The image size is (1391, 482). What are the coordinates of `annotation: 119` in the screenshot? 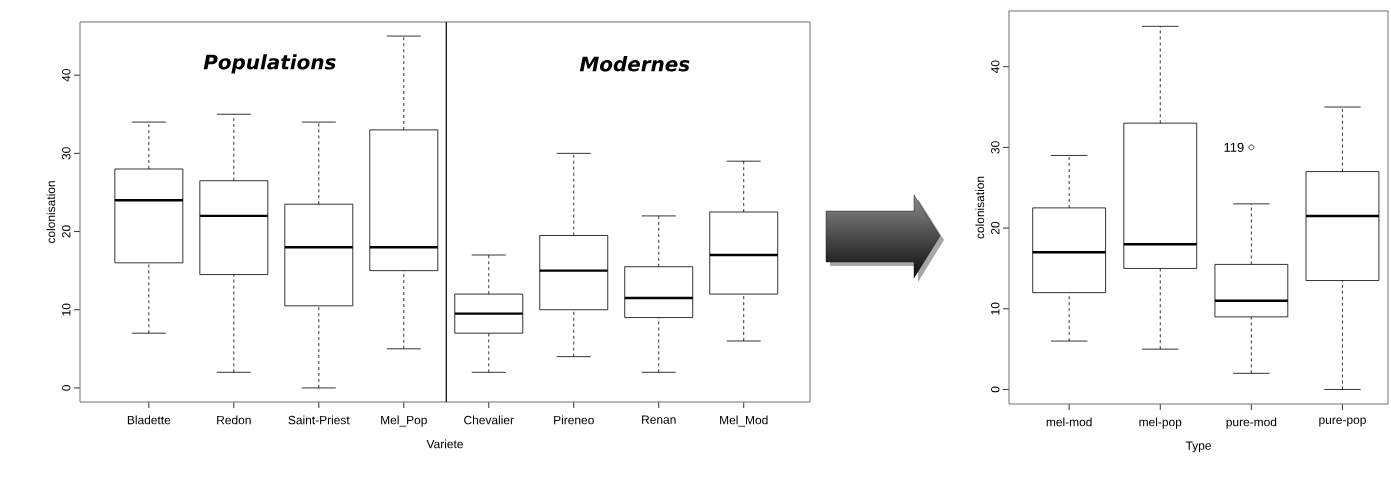 It's located at (1234, 147).